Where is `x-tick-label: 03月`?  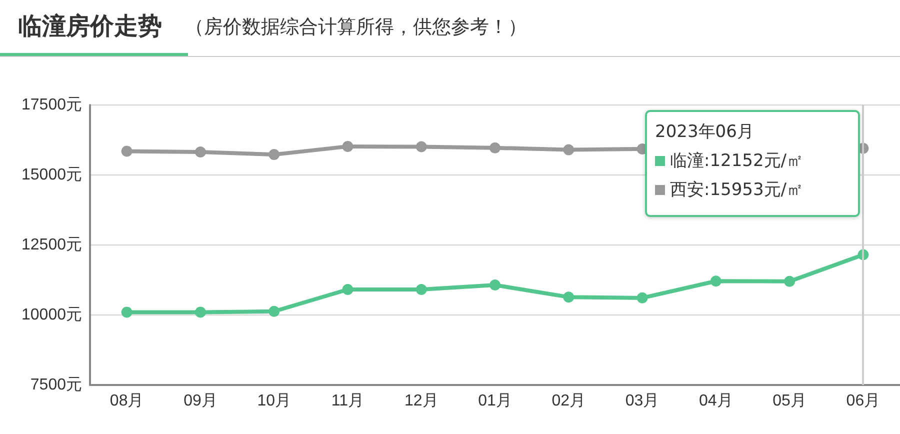
x-tick-label: 03月 is located at coordinates (642, 401).